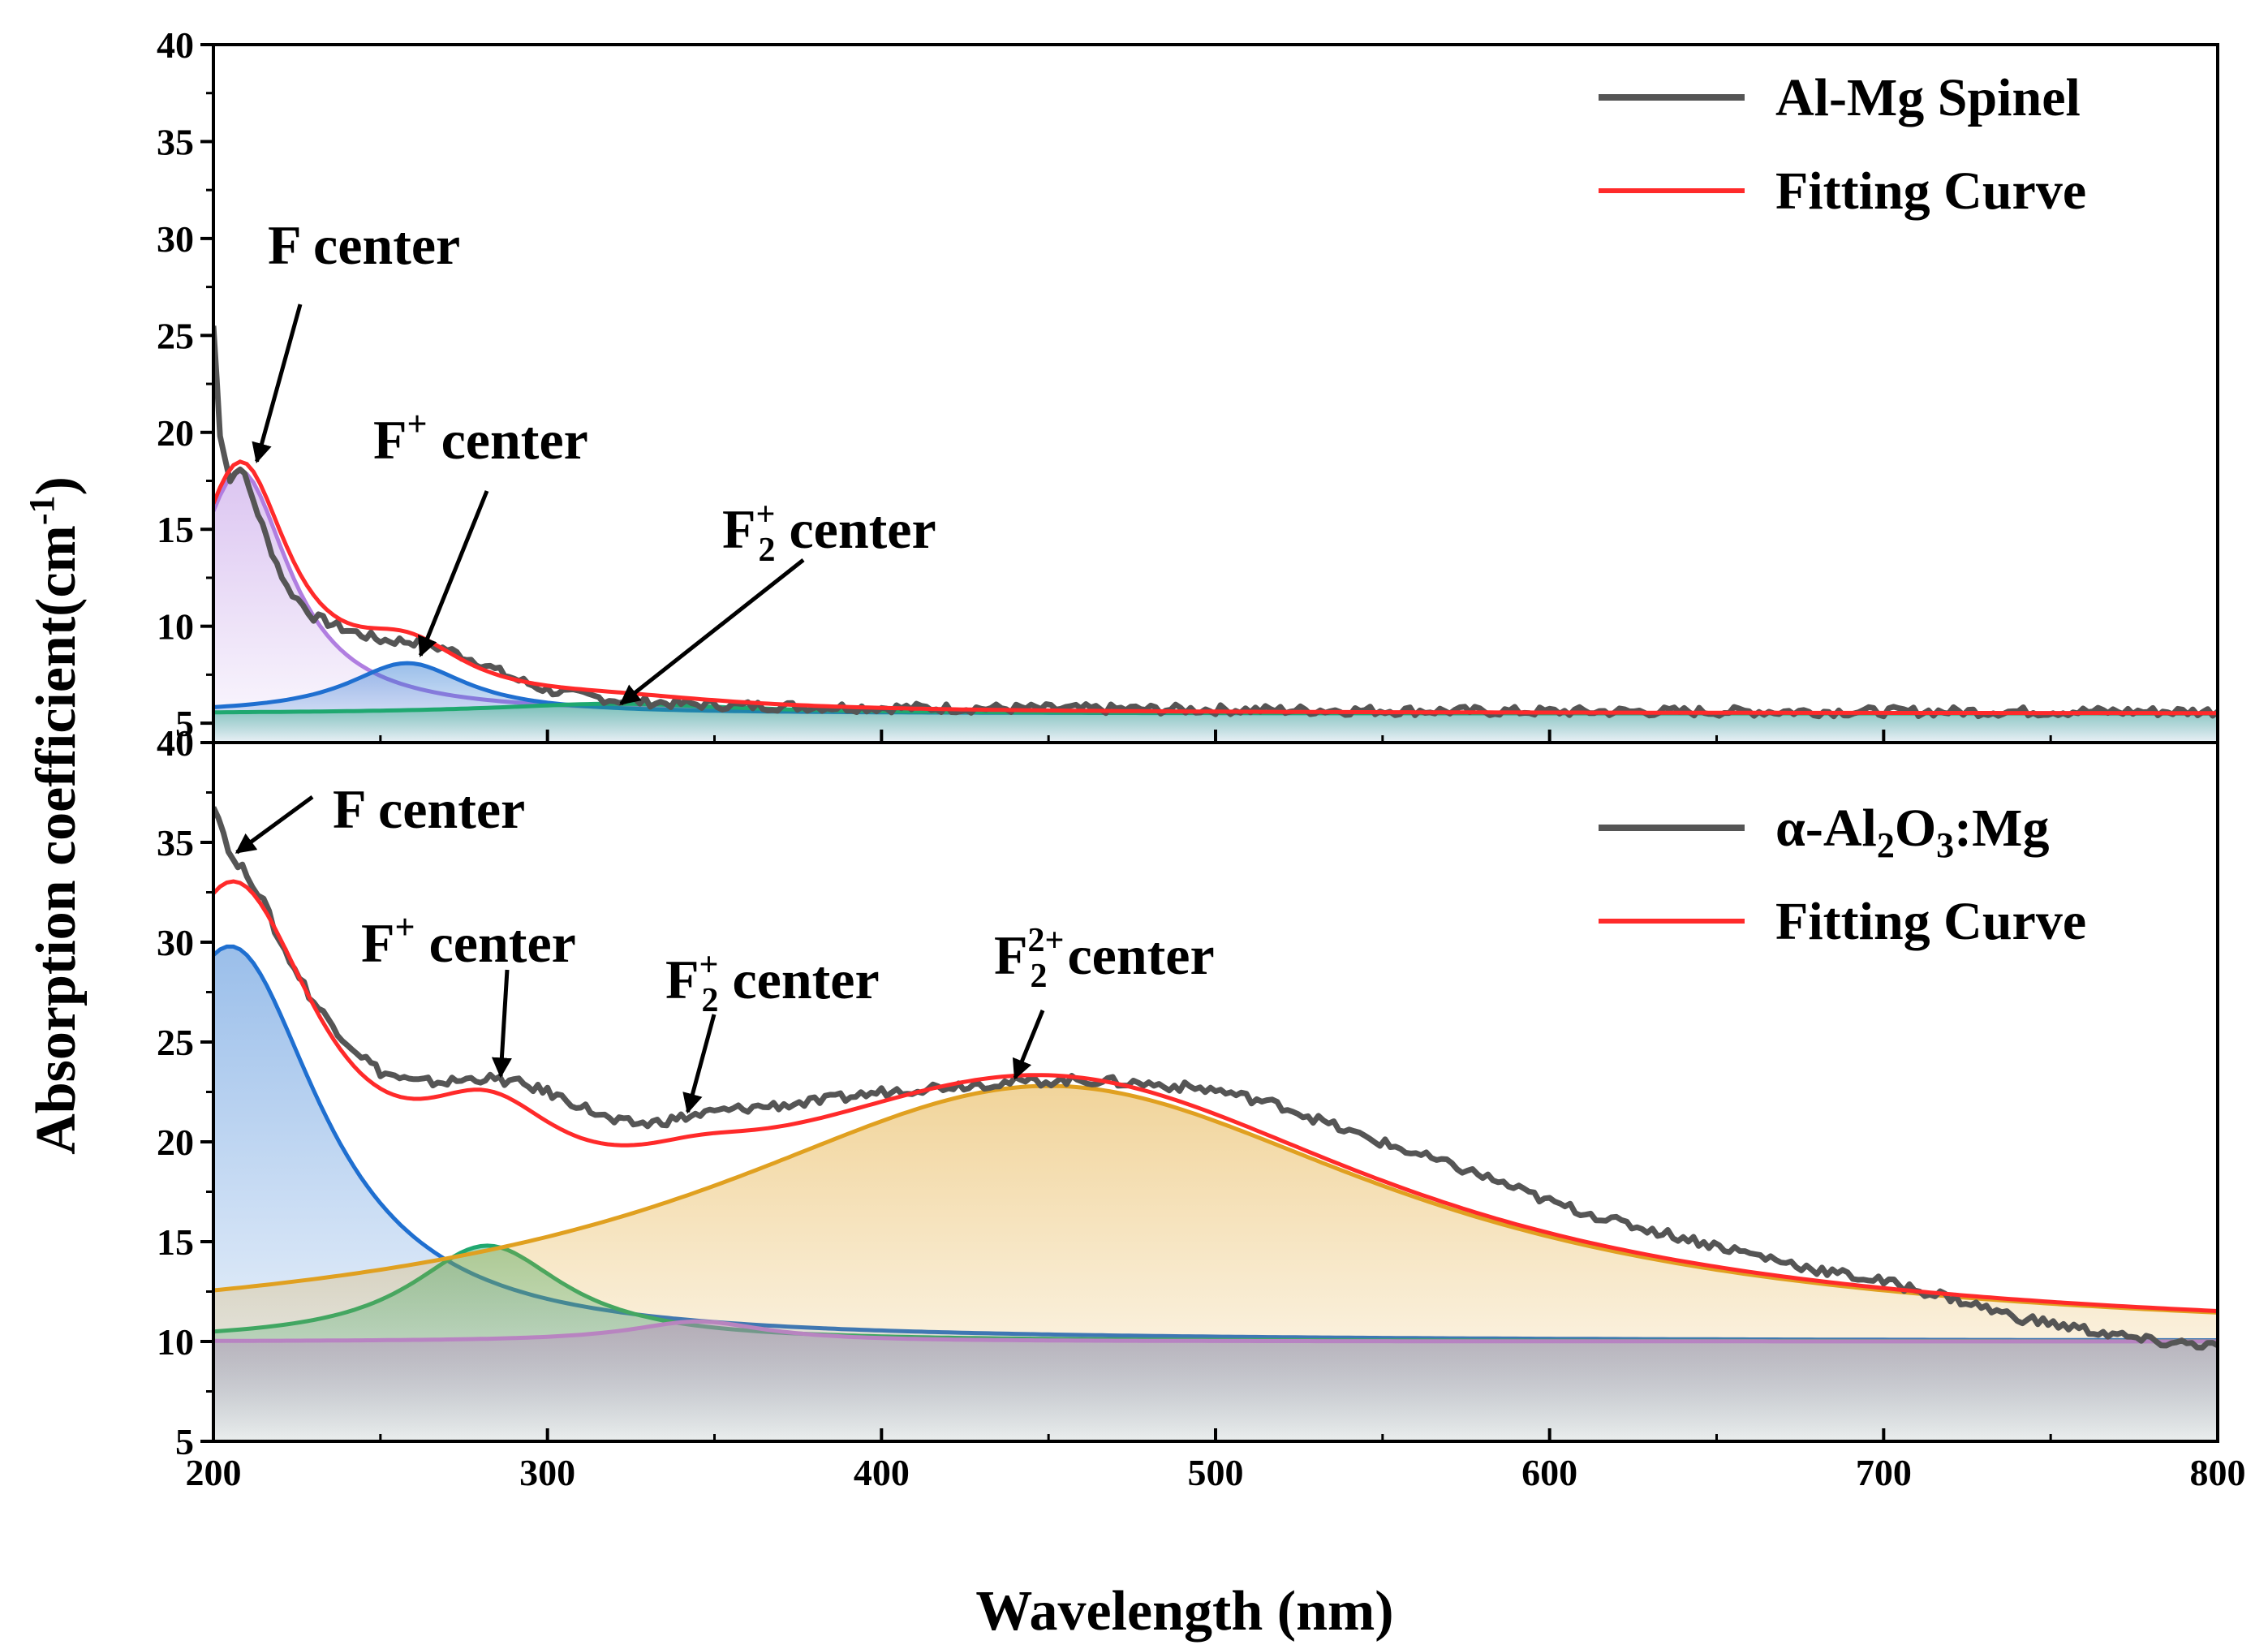  What do you see at coordinates (175, 942) in the screenshot?
I see `y-tick-label-bottom-30: 30` at bounding box center [175, 942].